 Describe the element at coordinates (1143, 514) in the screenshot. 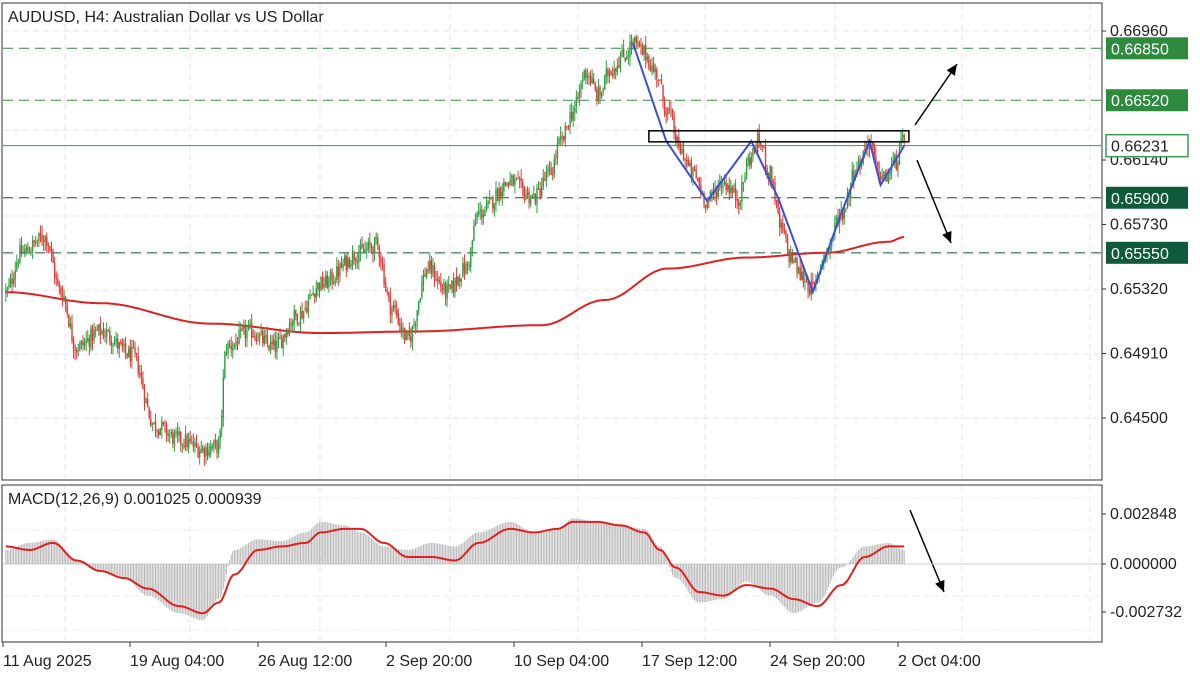

I see `macd-tick-label: 0.002848` at that location.